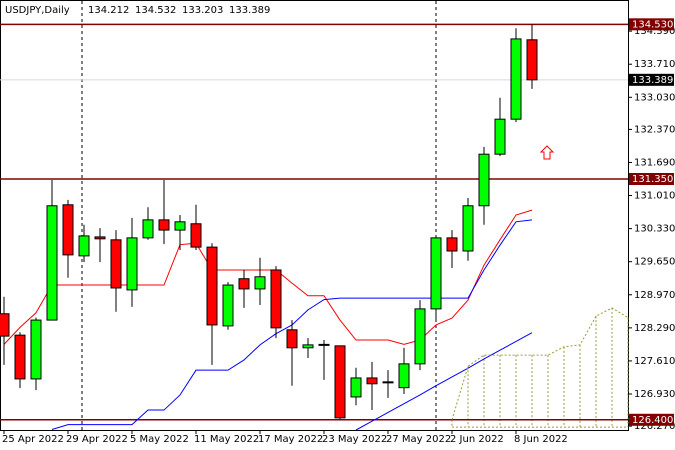  Describe the element at coordinates (108, 10) in the screenshot. I see `header-open: 134.212` at that location.